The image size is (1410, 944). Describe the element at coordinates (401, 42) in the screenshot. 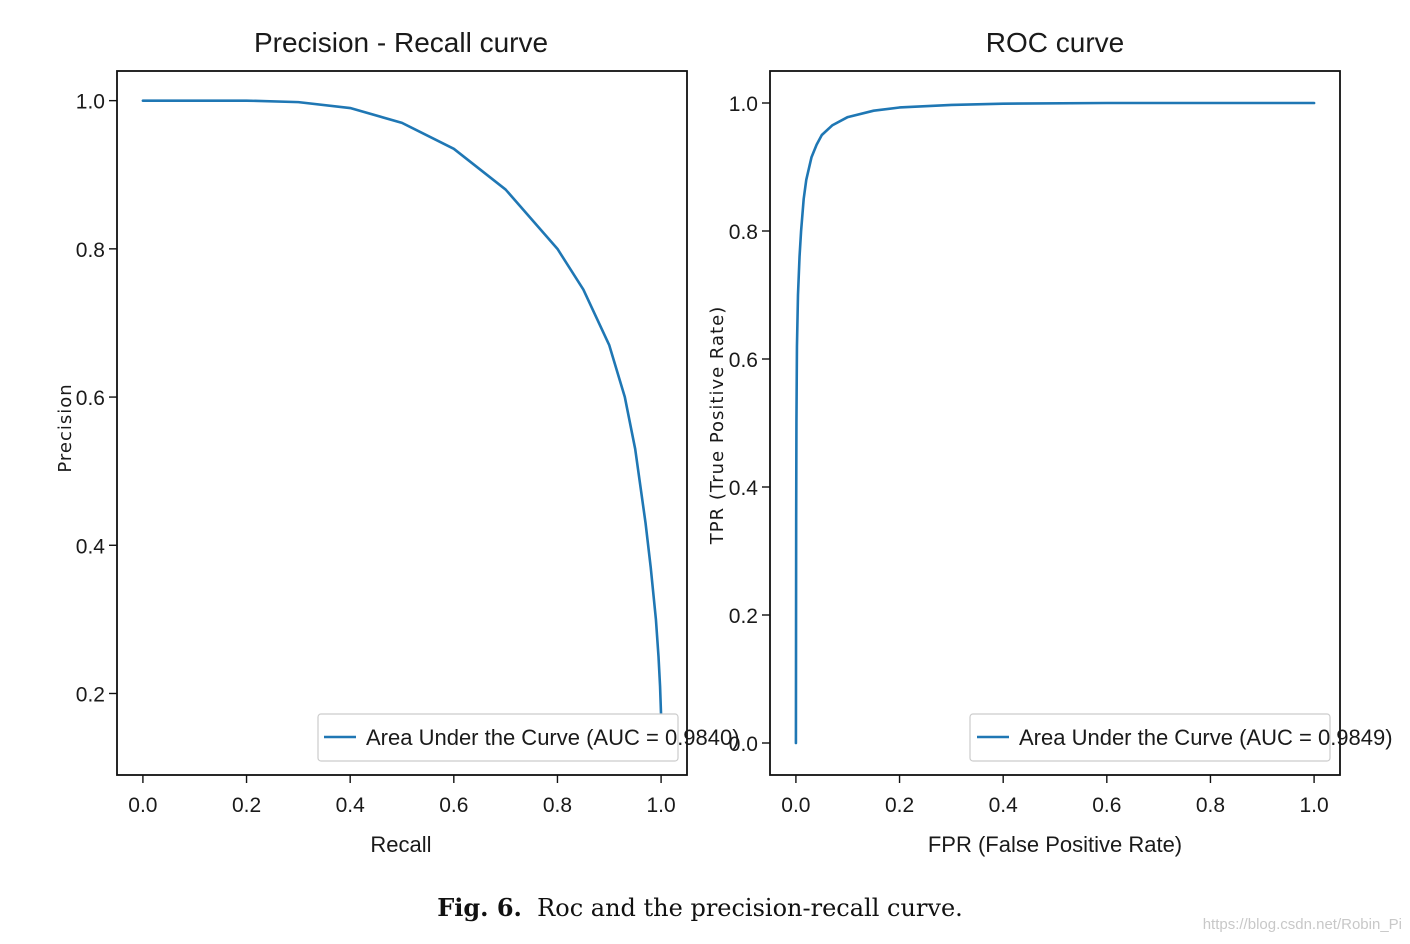

I see `chart-title: Precision - Recall curve` at that location.